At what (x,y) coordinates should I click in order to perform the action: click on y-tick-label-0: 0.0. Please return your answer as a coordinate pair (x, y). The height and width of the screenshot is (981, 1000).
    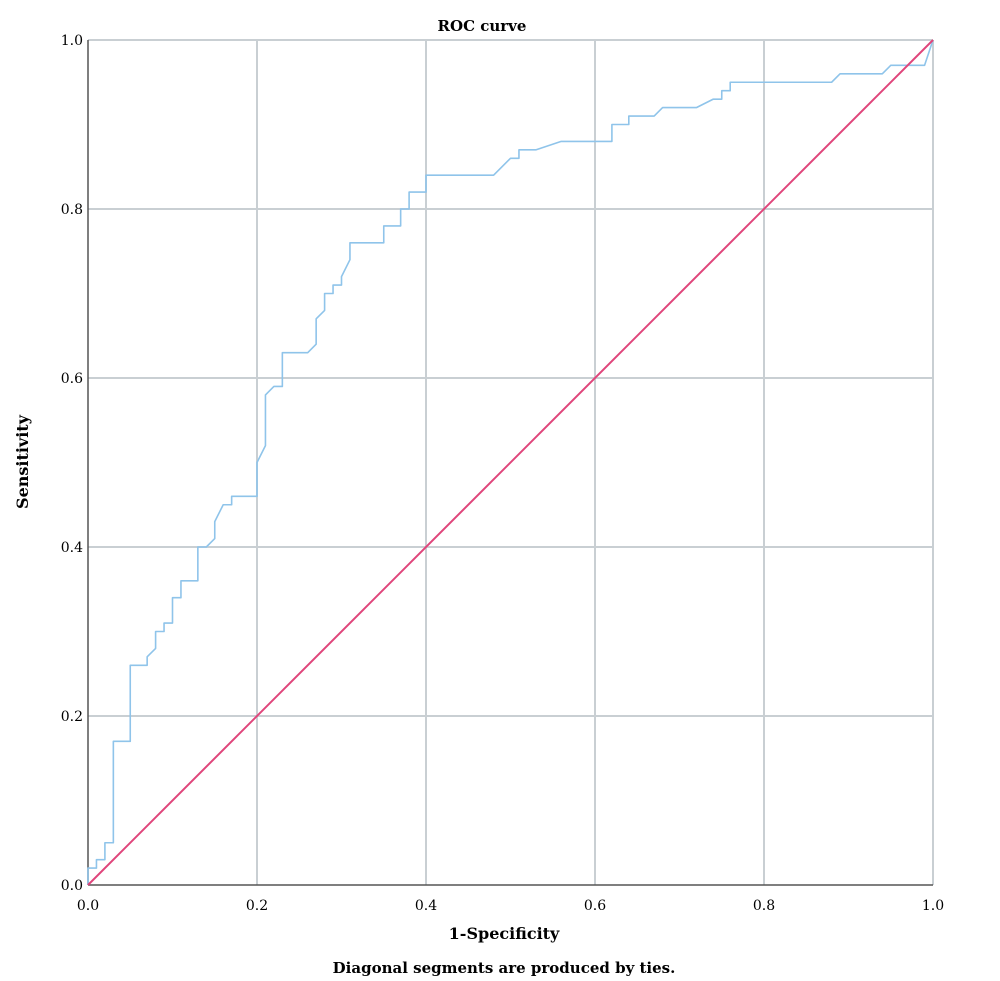
    Looking at the image, I should click on (72, 886).